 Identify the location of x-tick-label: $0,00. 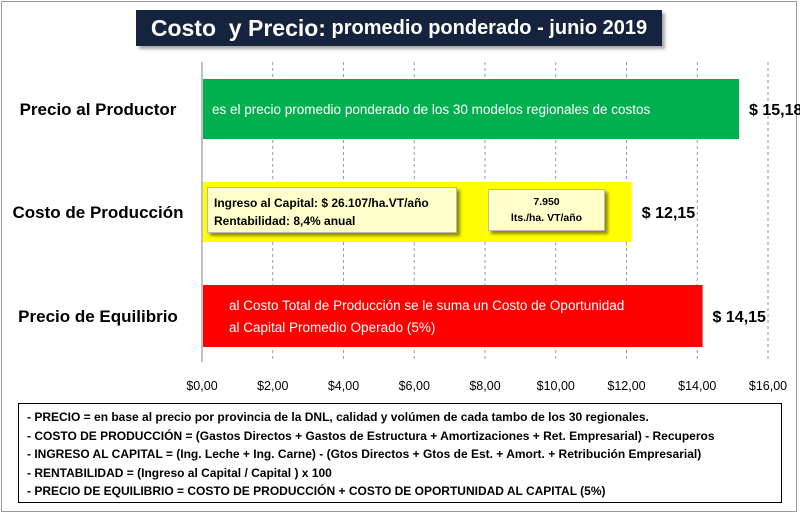
(201, 386).